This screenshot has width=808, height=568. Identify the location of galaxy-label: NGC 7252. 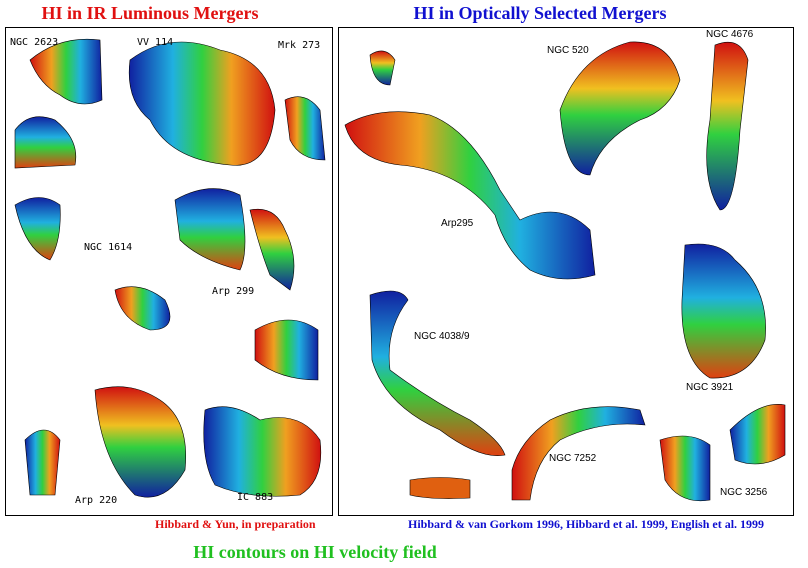
(573, 458).